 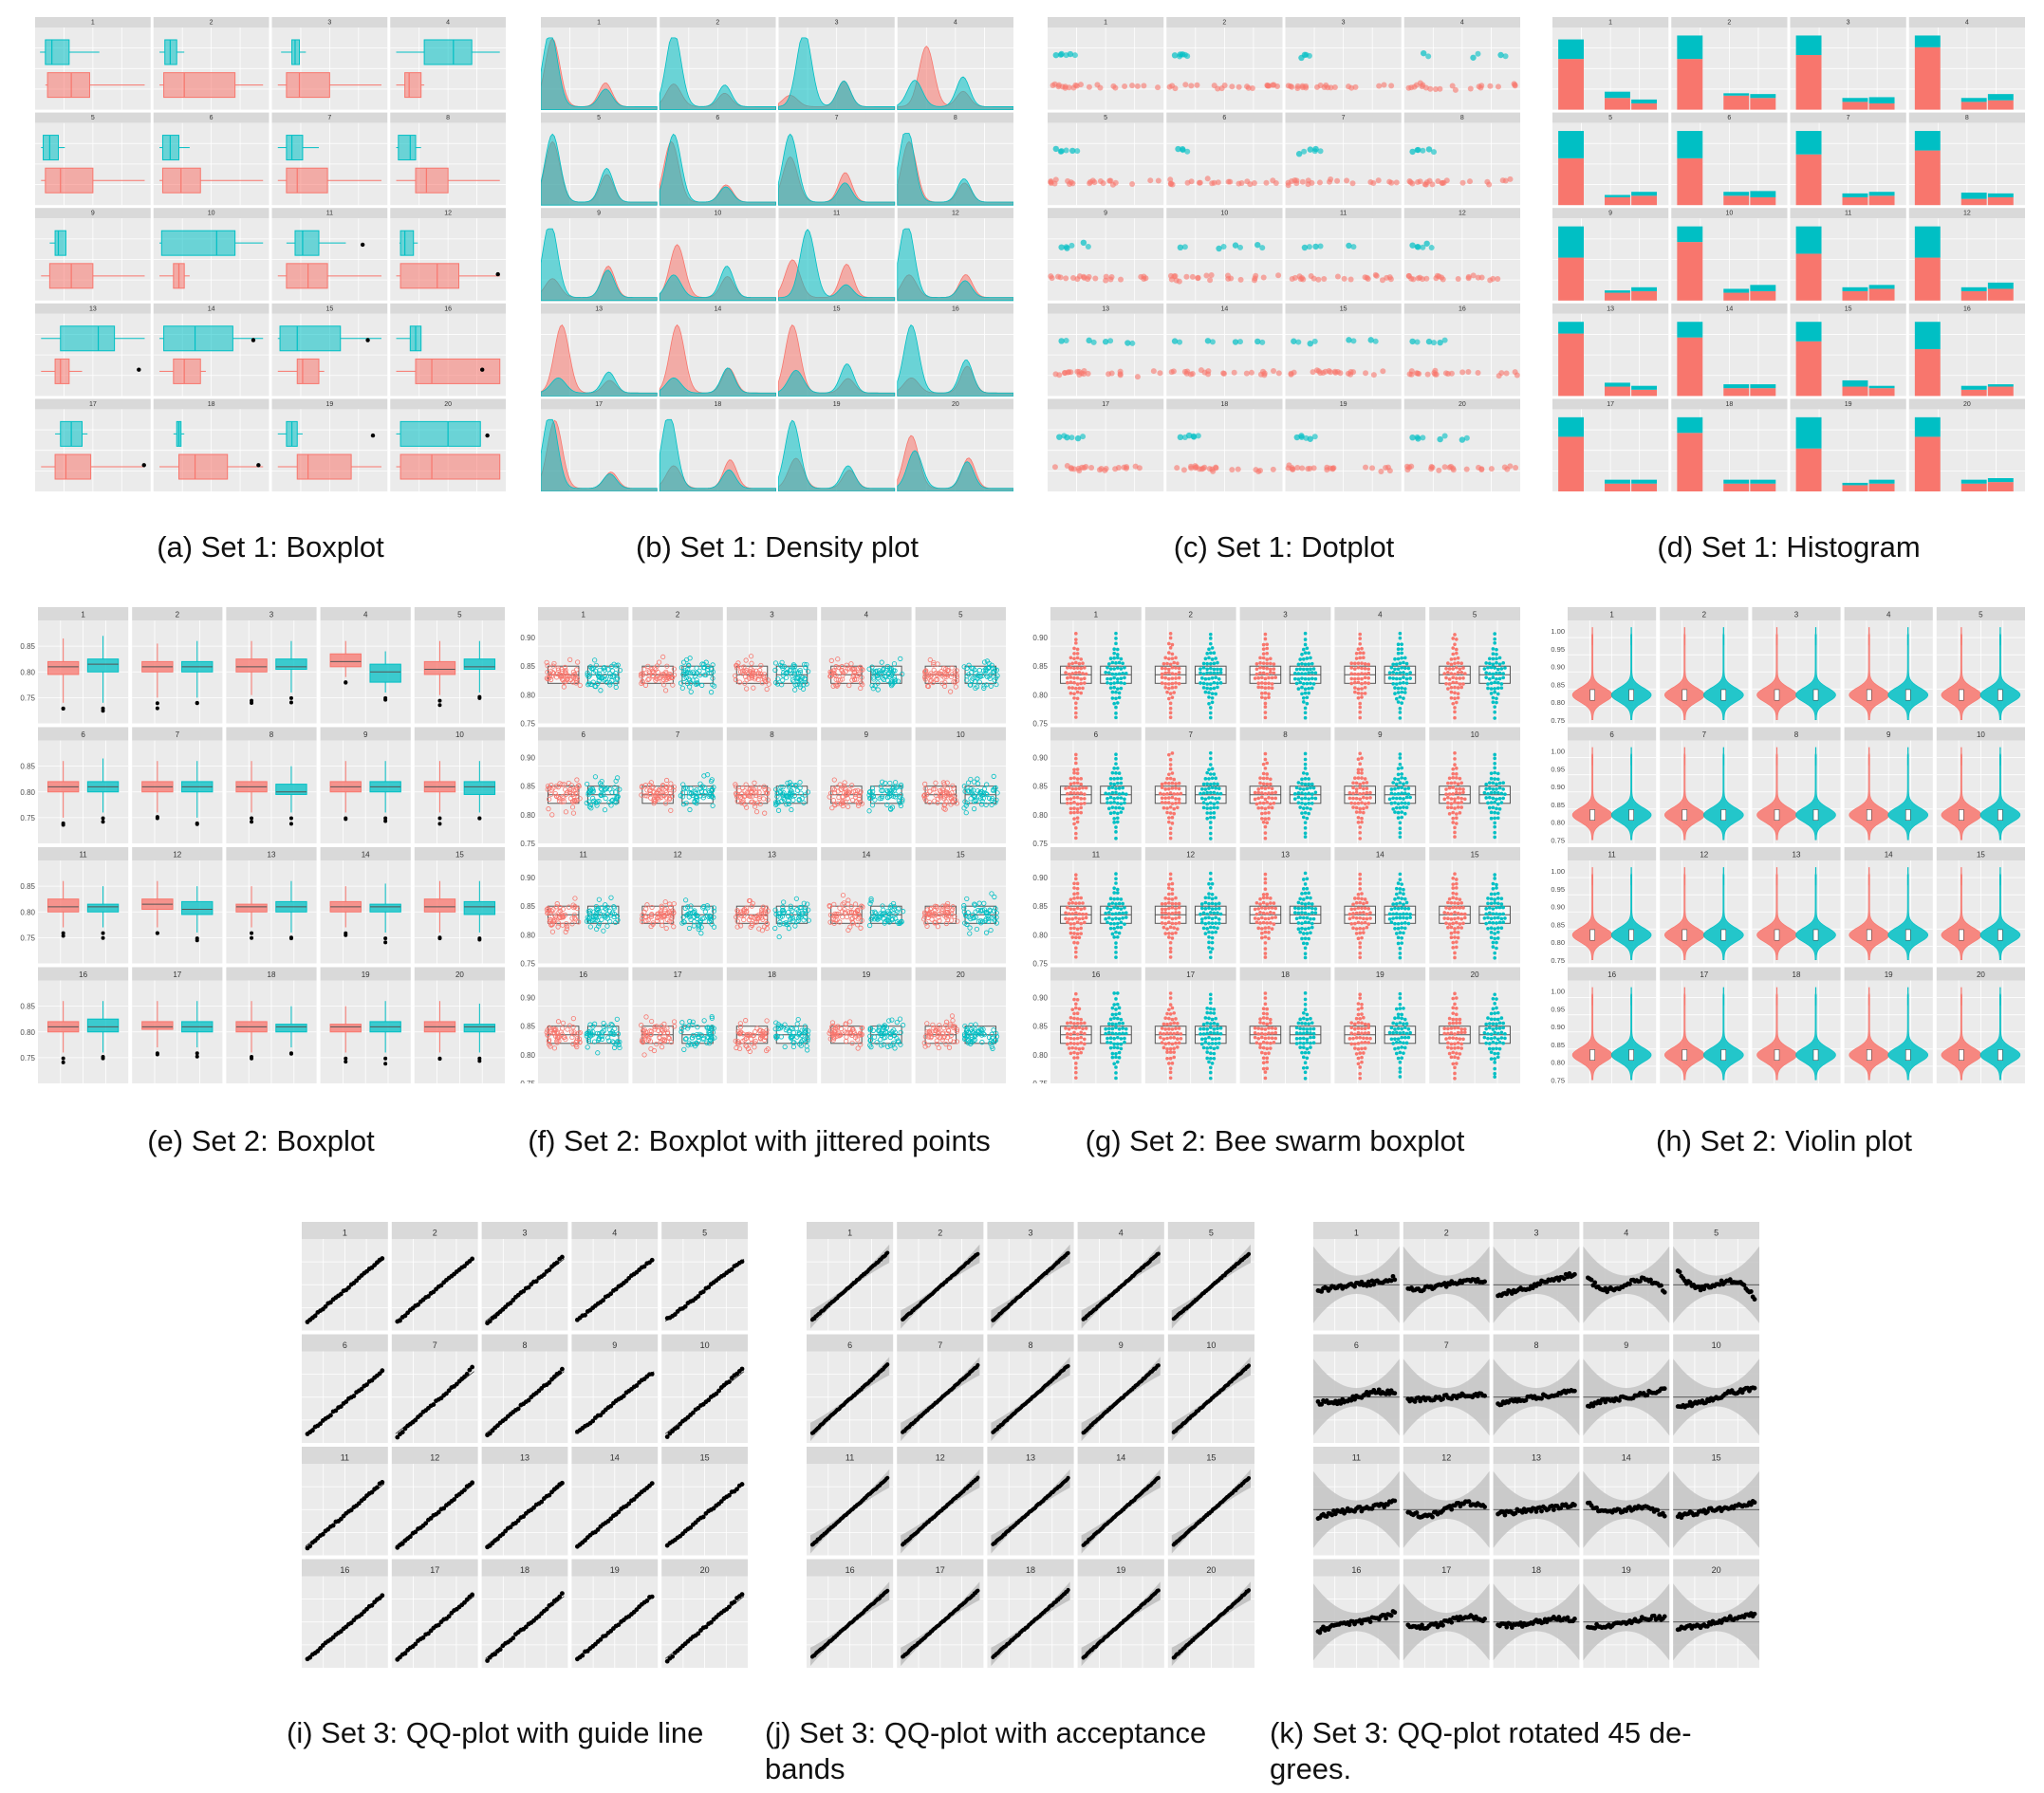 I want to click on facet-label: 13, so click(x=599, y=308).